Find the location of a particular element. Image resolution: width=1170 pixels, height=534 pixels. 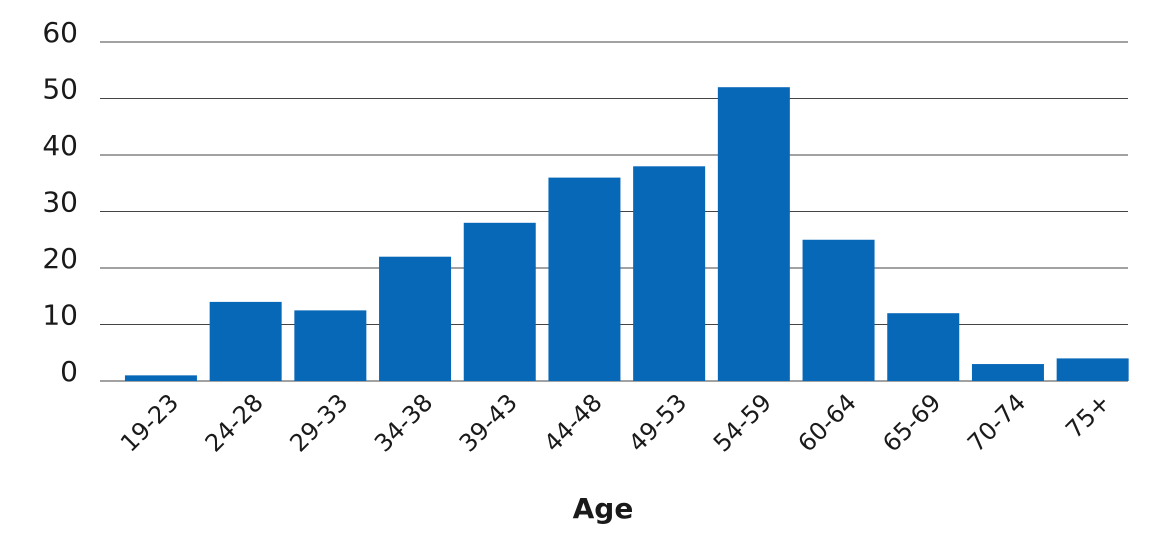

x-axis-title: Age is located at coordinates (603, 508).